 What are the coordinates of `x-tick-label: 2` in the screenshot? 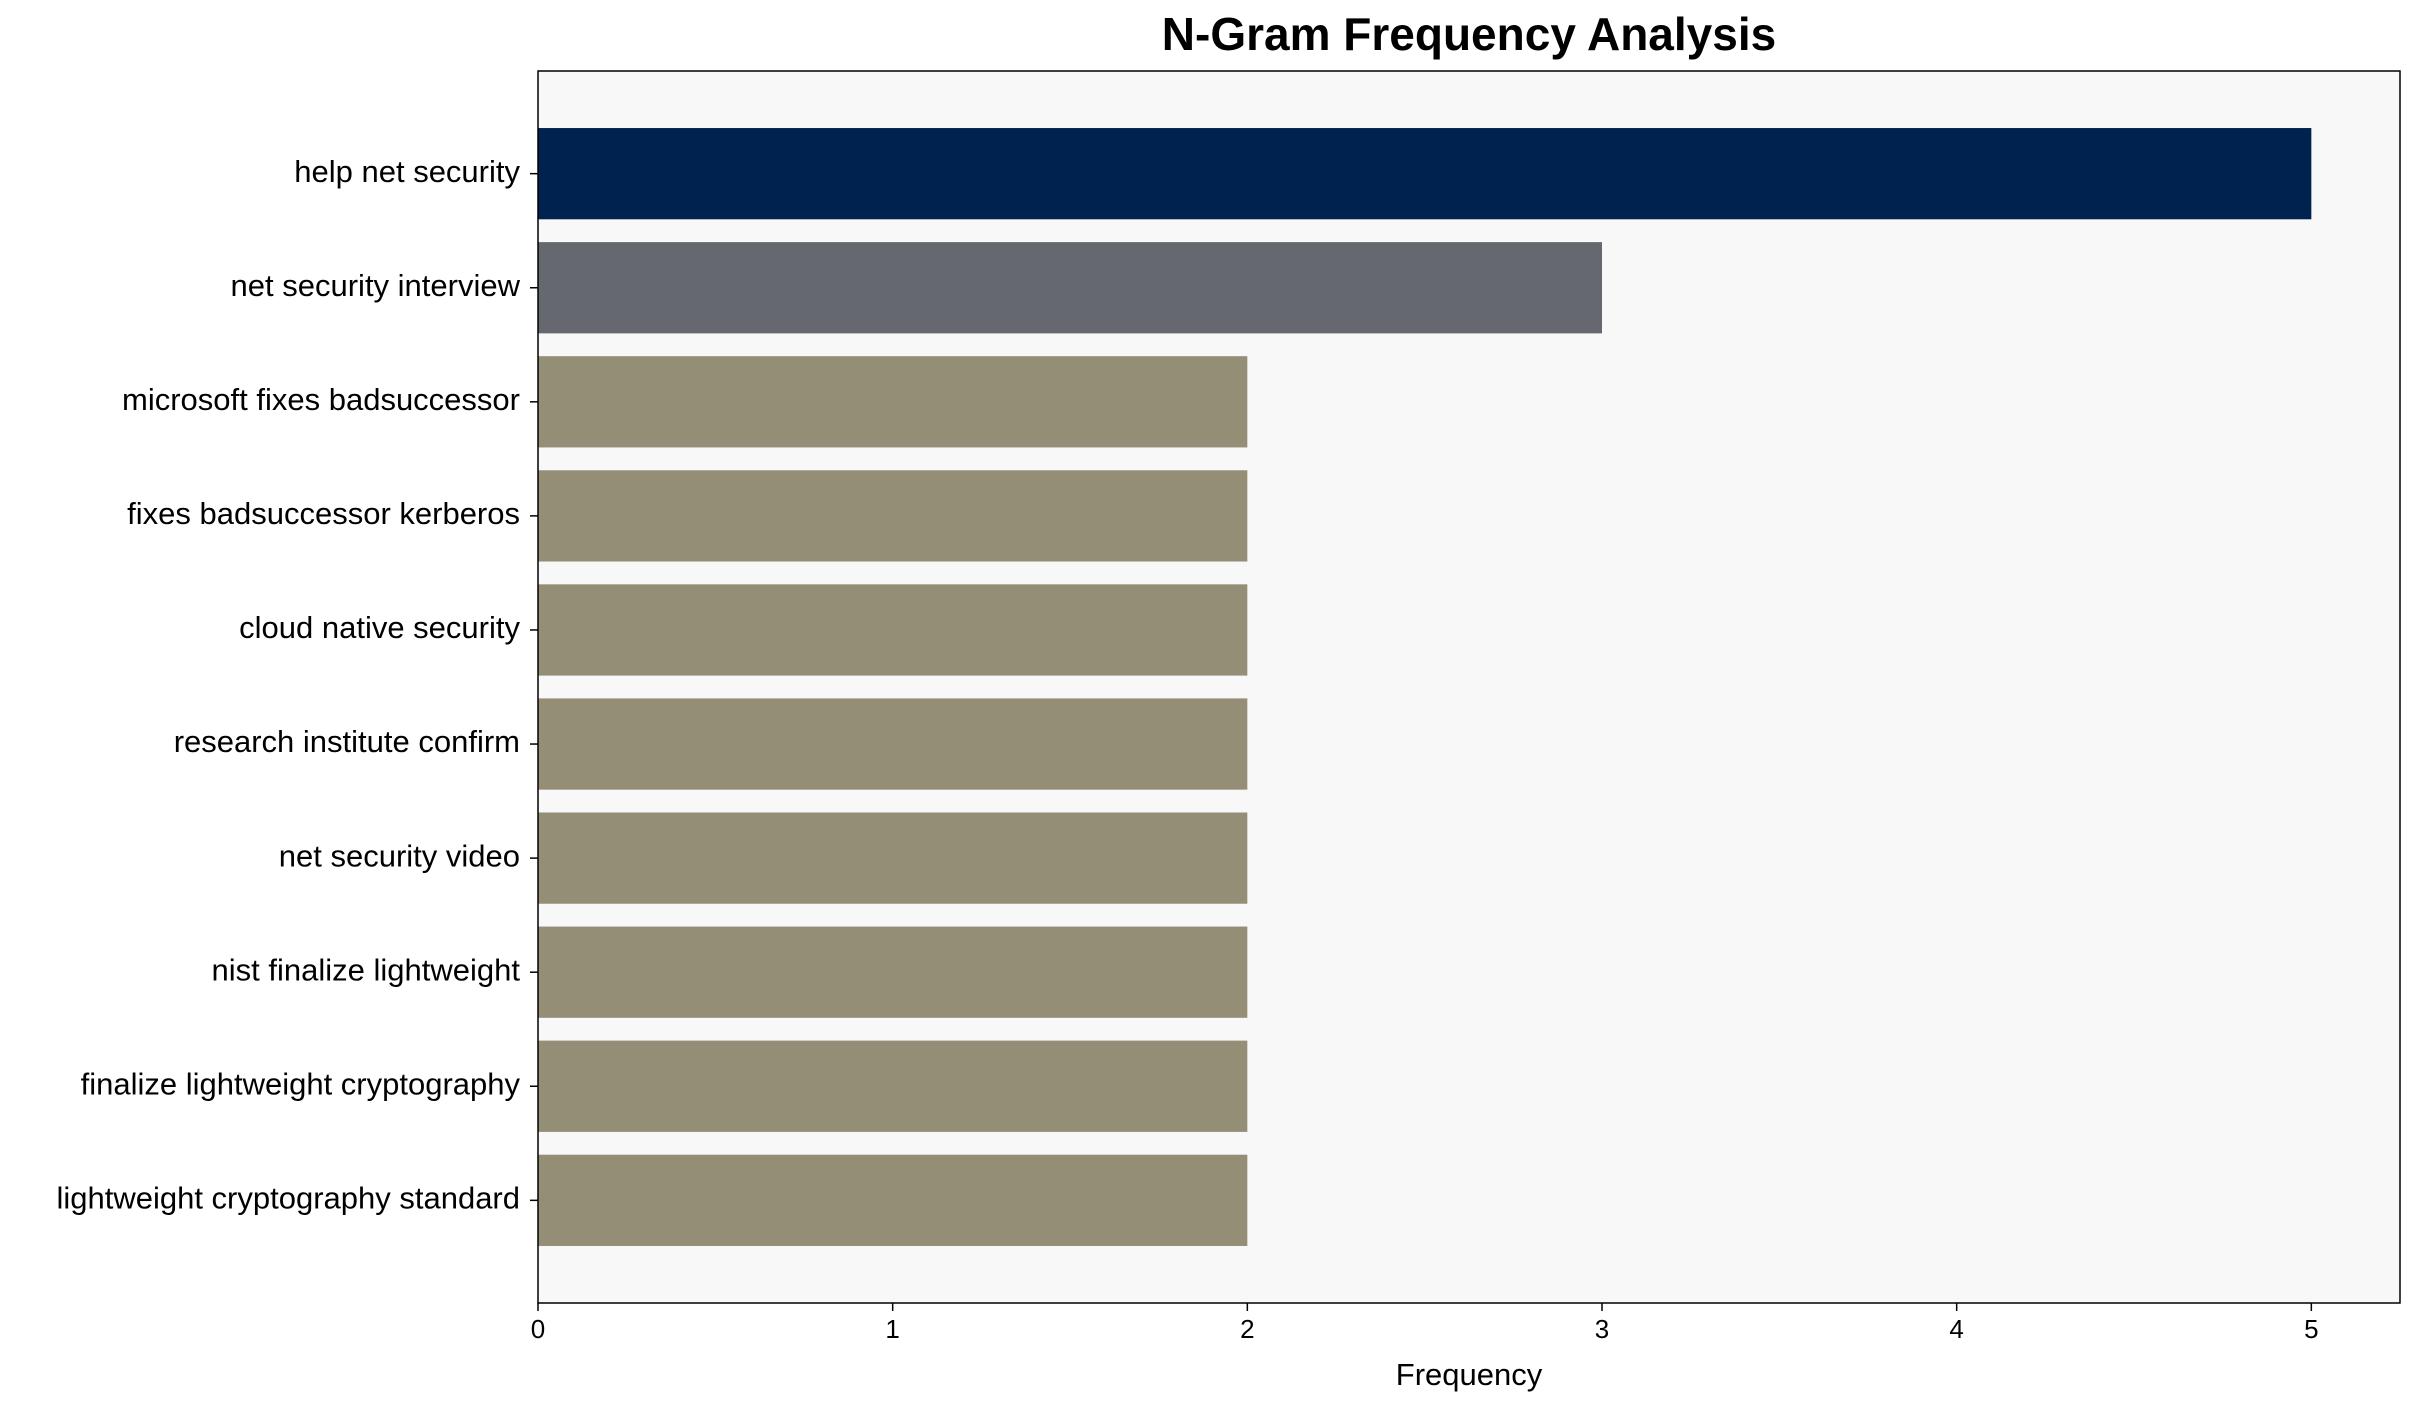 It's located at (1247, 1329).